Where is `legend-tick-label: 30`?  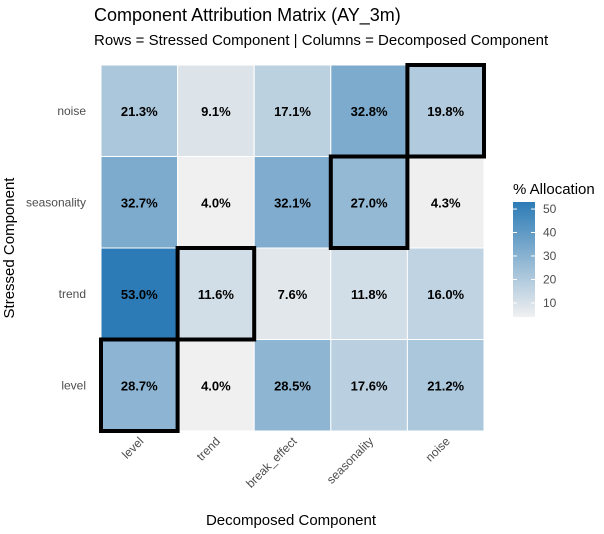
legend-tick-label: 30 is located at coordinates (550, 256).